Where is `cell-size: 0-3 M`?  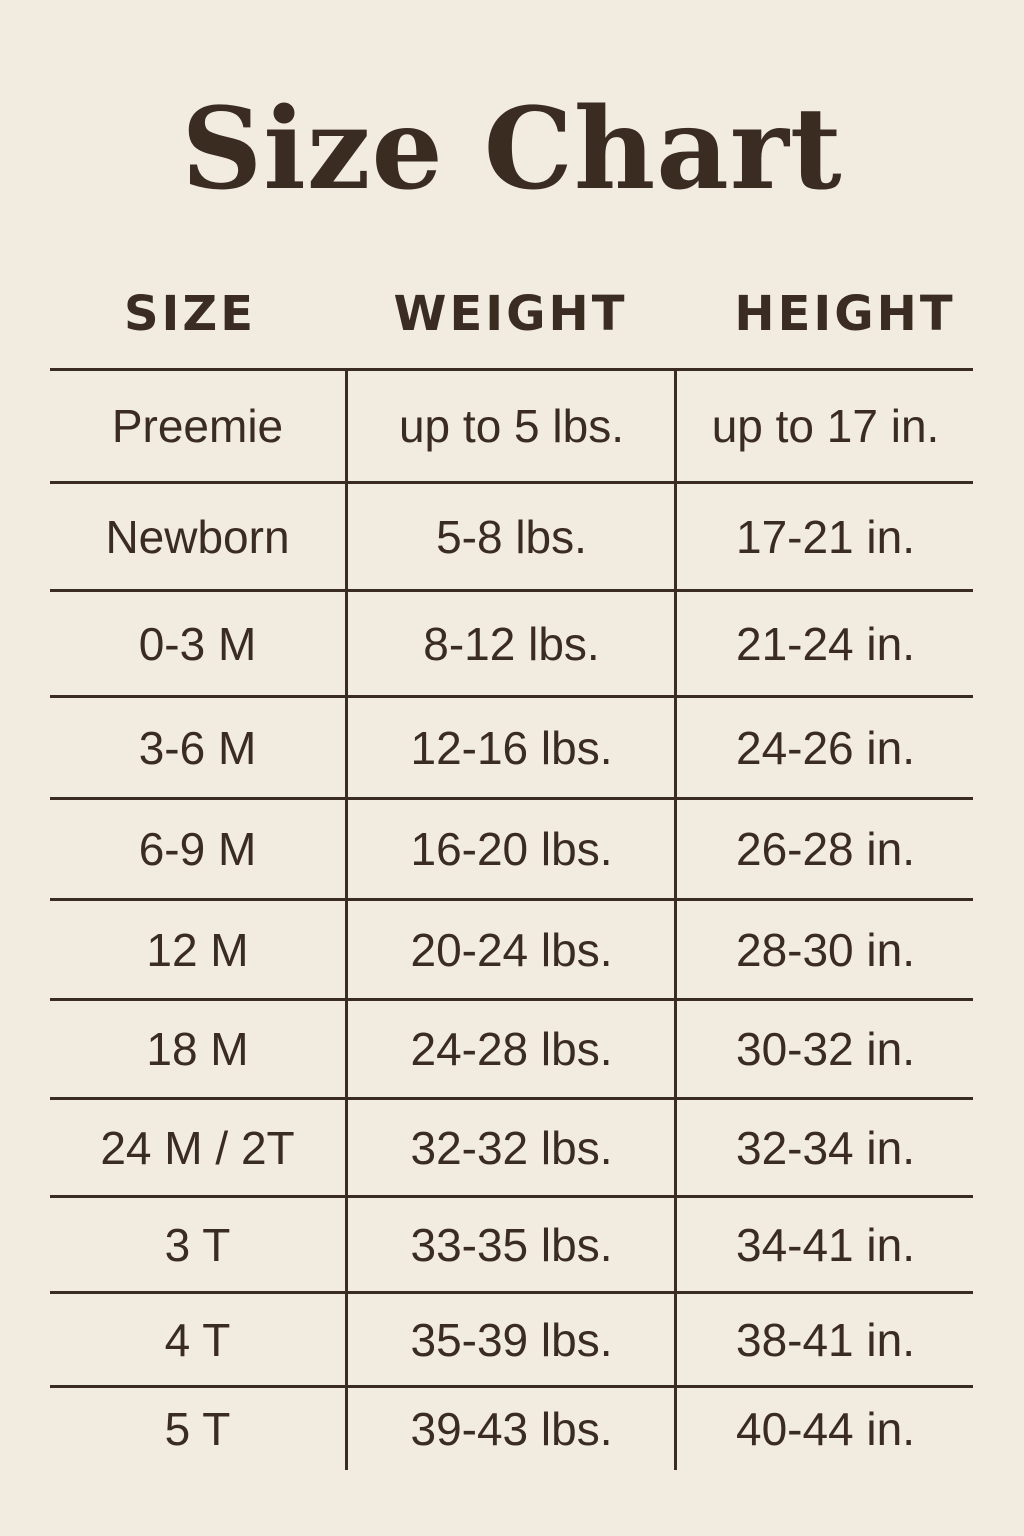
cell-size: 0-3 M is located at coordinates (197, 643).